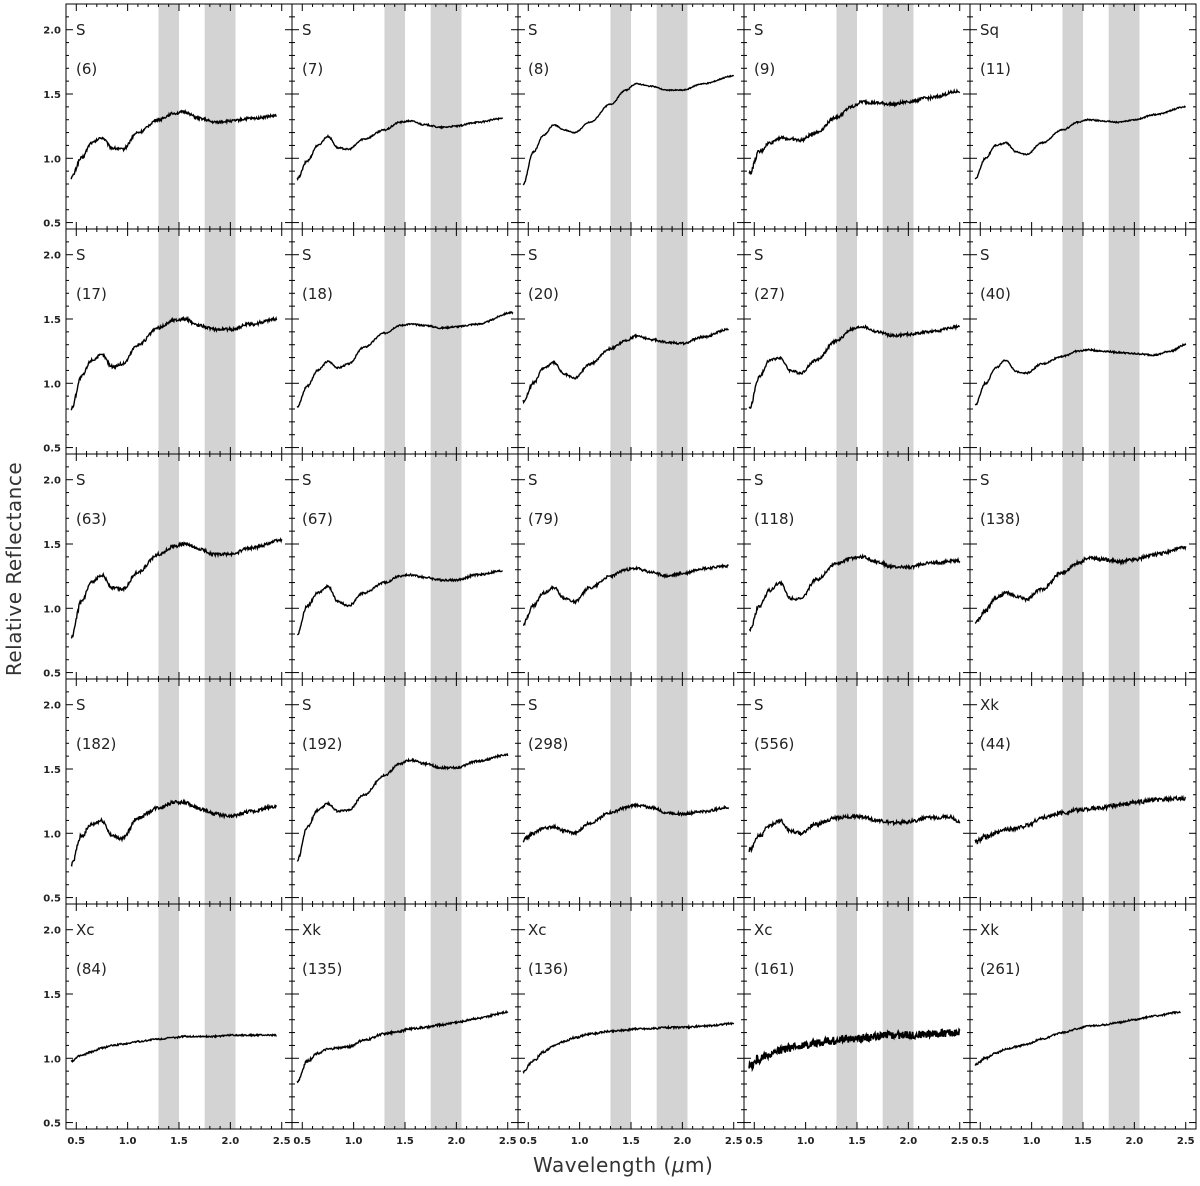  I want to click on panel-15: S (138), so click(1083, 566).